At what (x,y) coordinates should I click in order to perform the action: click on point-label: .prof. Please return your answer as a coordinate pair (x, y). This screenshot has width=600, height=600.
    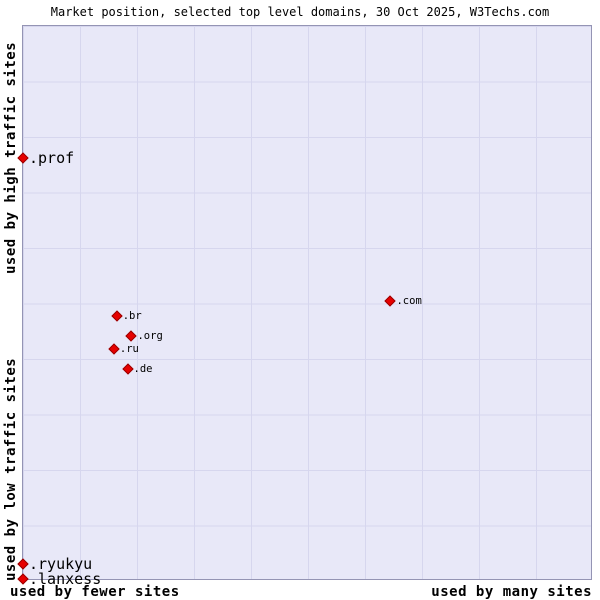
    Looking at the image, I should click on (52, 157).